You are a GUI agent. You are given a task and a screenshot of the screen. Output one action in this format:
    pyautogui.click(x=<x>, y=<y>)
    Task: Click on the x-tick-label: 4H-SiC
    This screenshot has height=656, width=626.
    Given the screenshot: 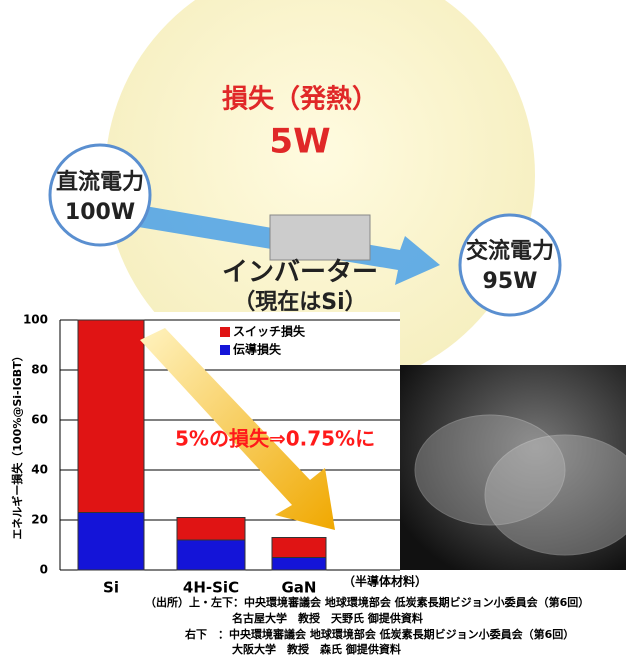 What is the action you would take?
    pyautogui.click(x=211, y=588)
    